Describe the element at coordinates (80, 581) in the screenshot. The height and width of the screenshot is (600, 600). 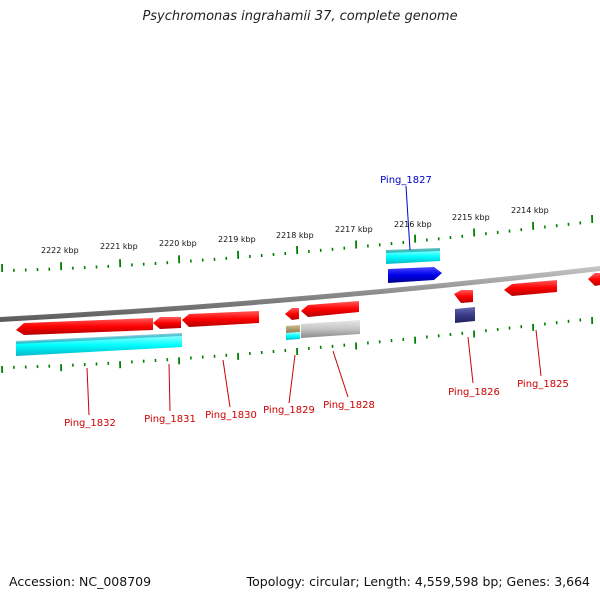
I see `accession-text: Accession: NC_008709` at that location.